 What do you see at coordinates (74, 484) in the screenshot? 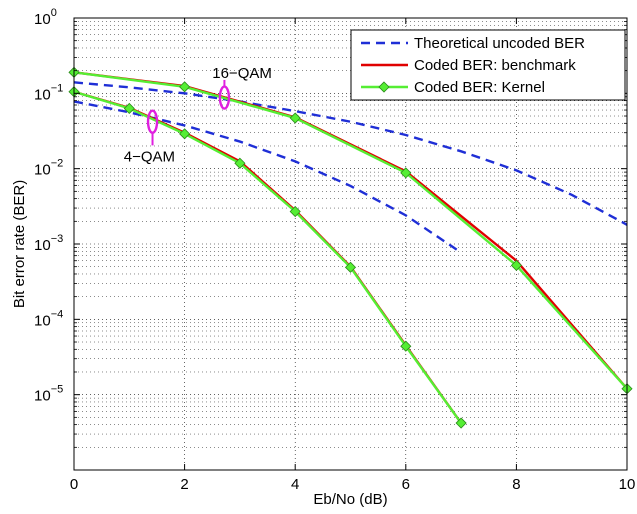
I see `x-tick-label: 0` at bounding box center [74, 484].